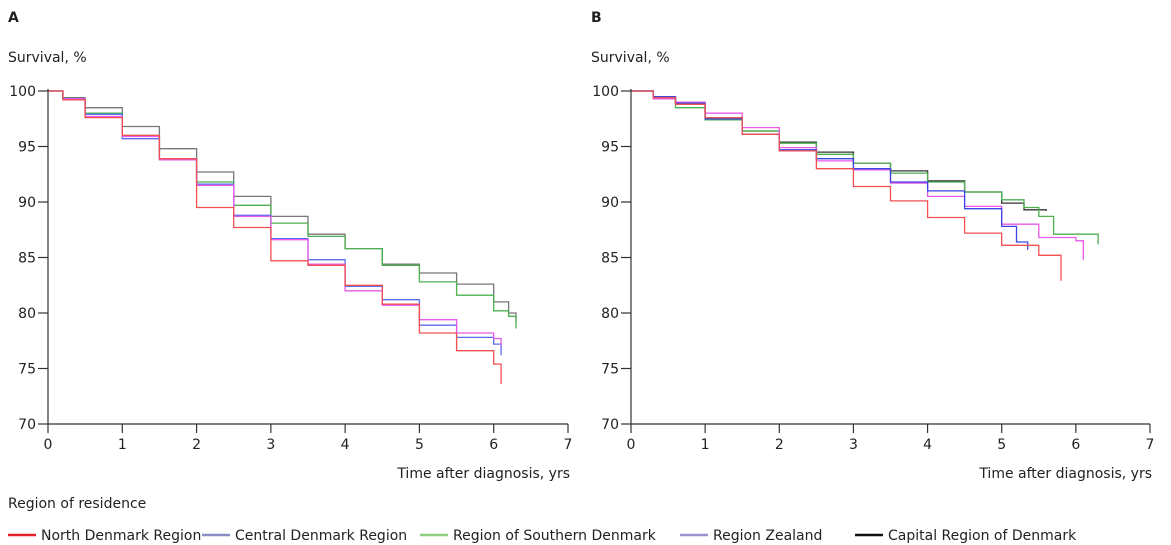 The height and width of the screenshot is (545, 1171). I want to click on panel-b-series-north-denmark-region, so click(846, 185).